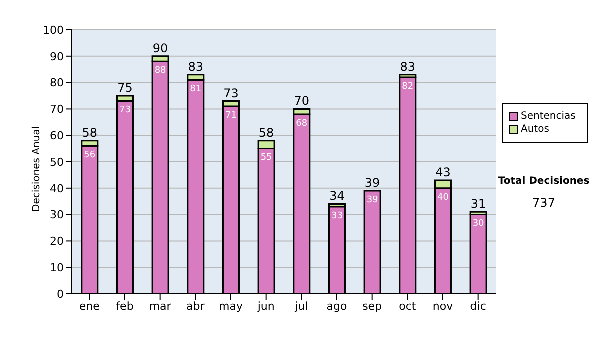  What do you see at coordinates (160, 48) in the screenshot?
I see `total-label: 90` at bounding box center [160, 48].